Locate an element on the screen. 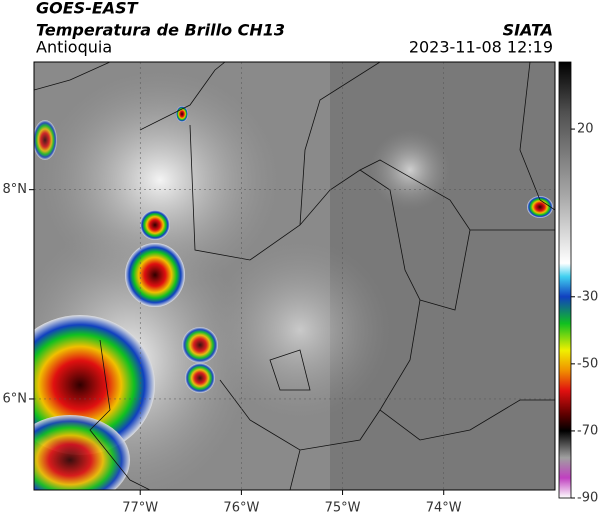 The height and width of the screenshot is (530, 600). colorbar-tick-label: -50 is located at coordinates (587, 363).